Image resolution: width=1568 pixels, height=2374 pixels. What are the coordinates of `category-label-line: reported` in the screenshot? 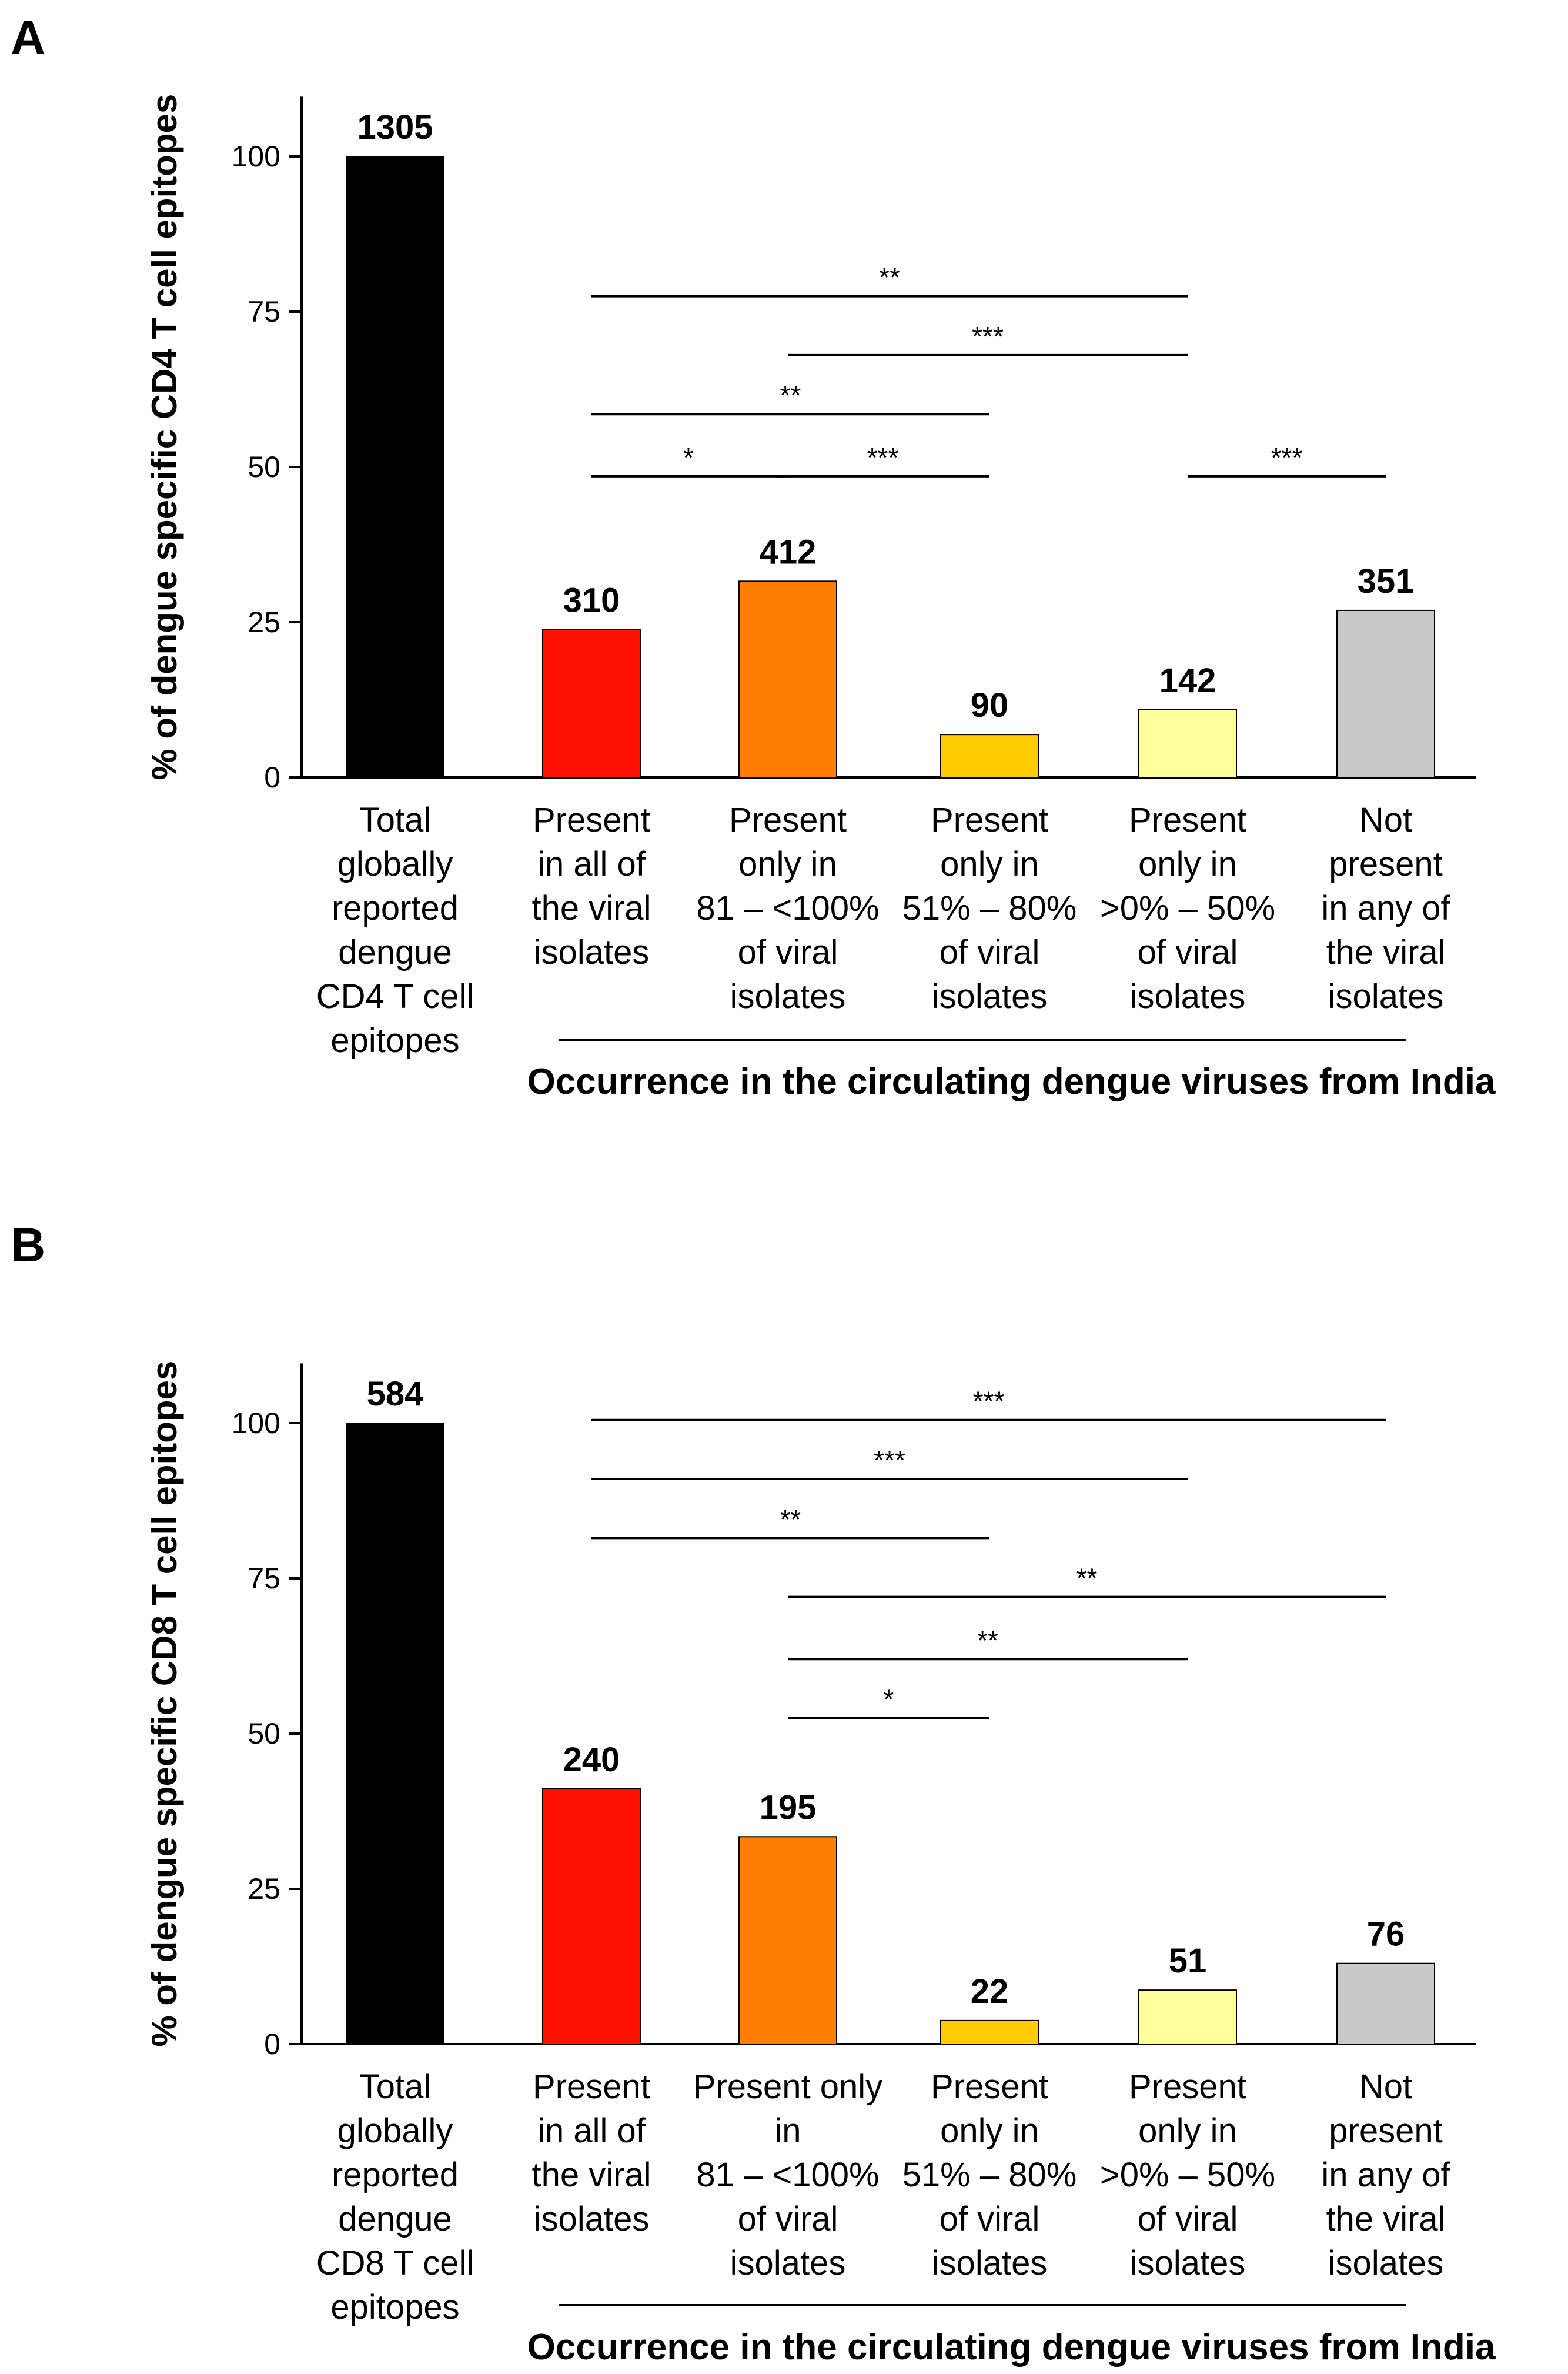 It's located at (395, 908).